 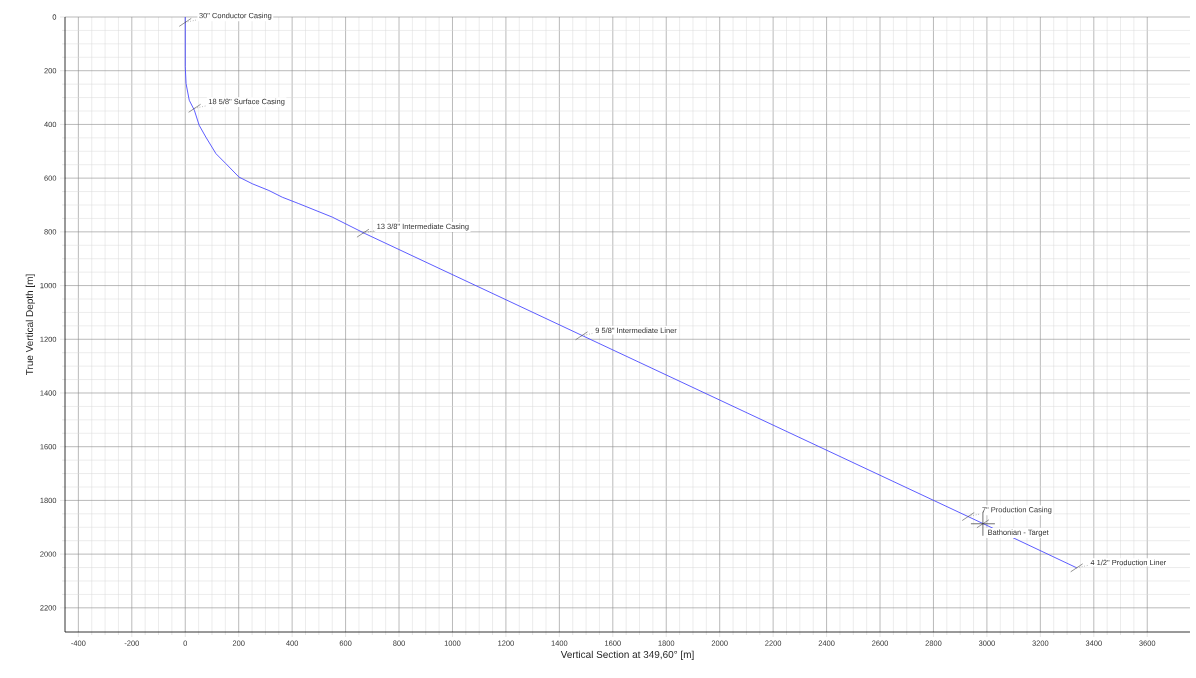 I want to click on y-axis-title: True Vertical Depth [m], so click(x=30, y=325).